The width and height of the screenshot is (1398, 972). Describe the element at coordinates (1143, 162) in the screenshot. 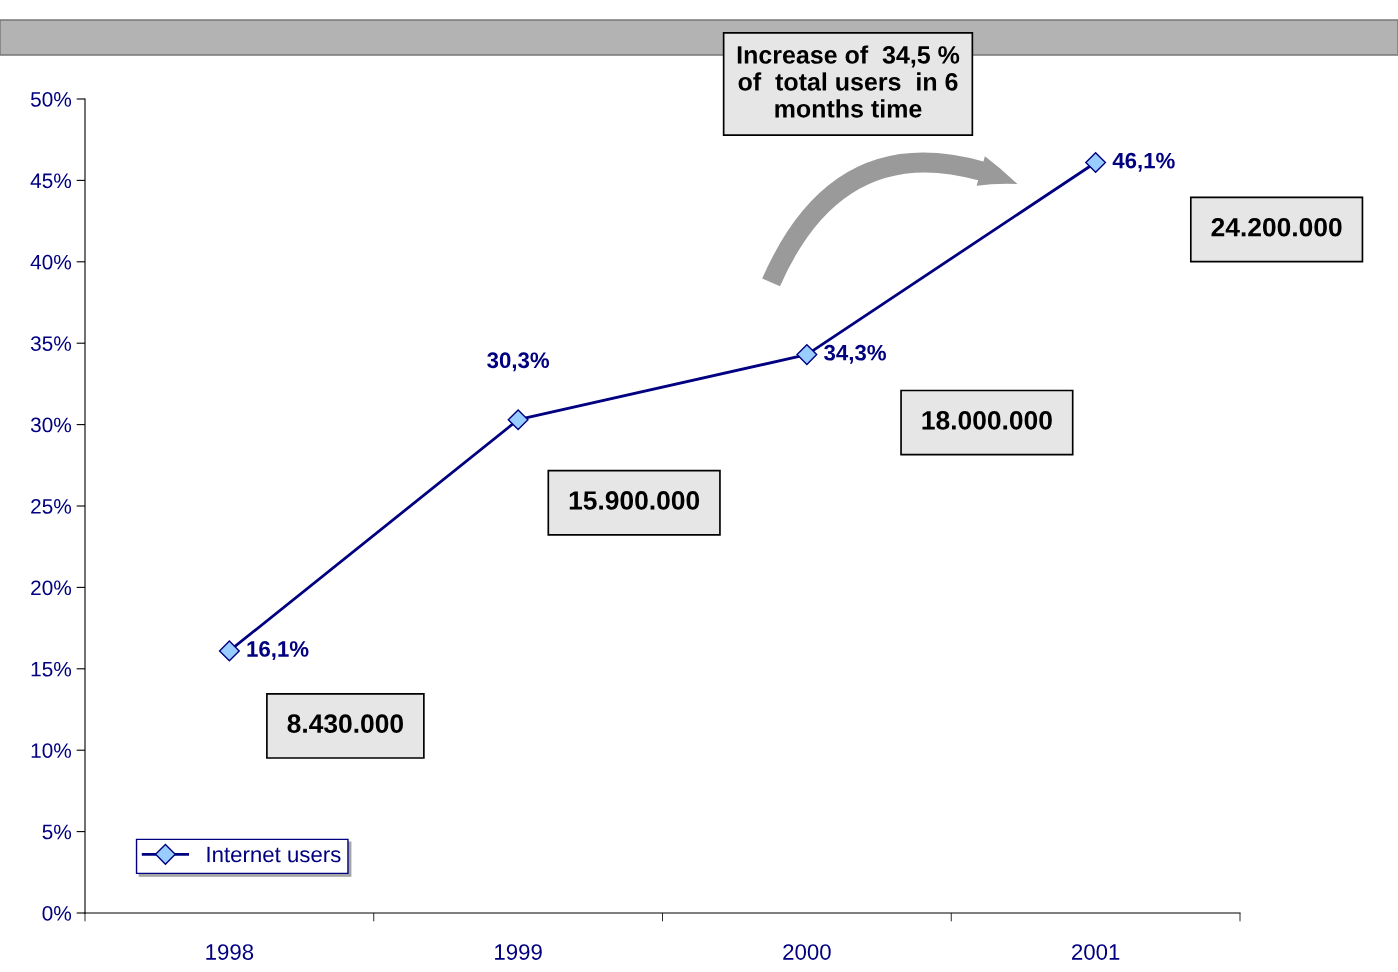

I see `data-label: 46,1%` at that location.